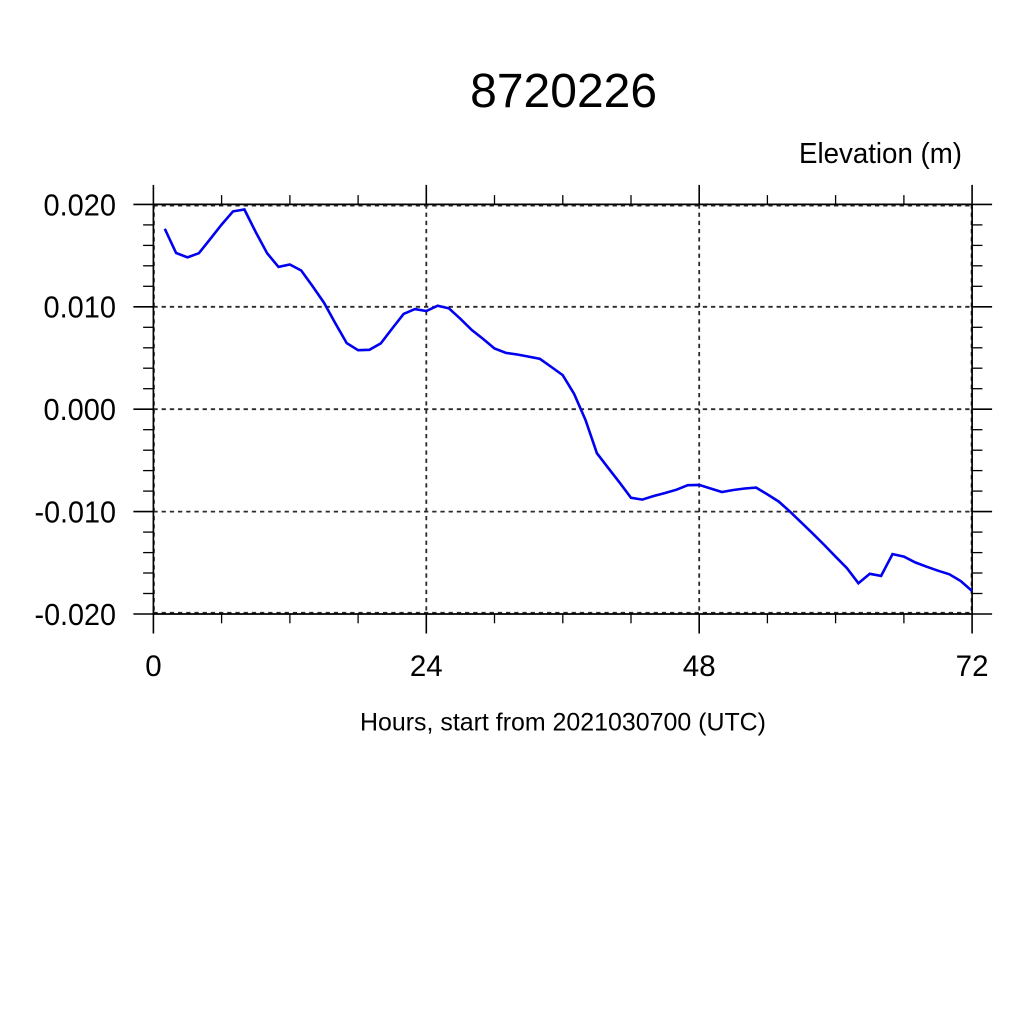 The image size is (1024, 1029). Describe the element at coordinates (153, 666) in the screenshot. I see `svg-text: 0` at that location.